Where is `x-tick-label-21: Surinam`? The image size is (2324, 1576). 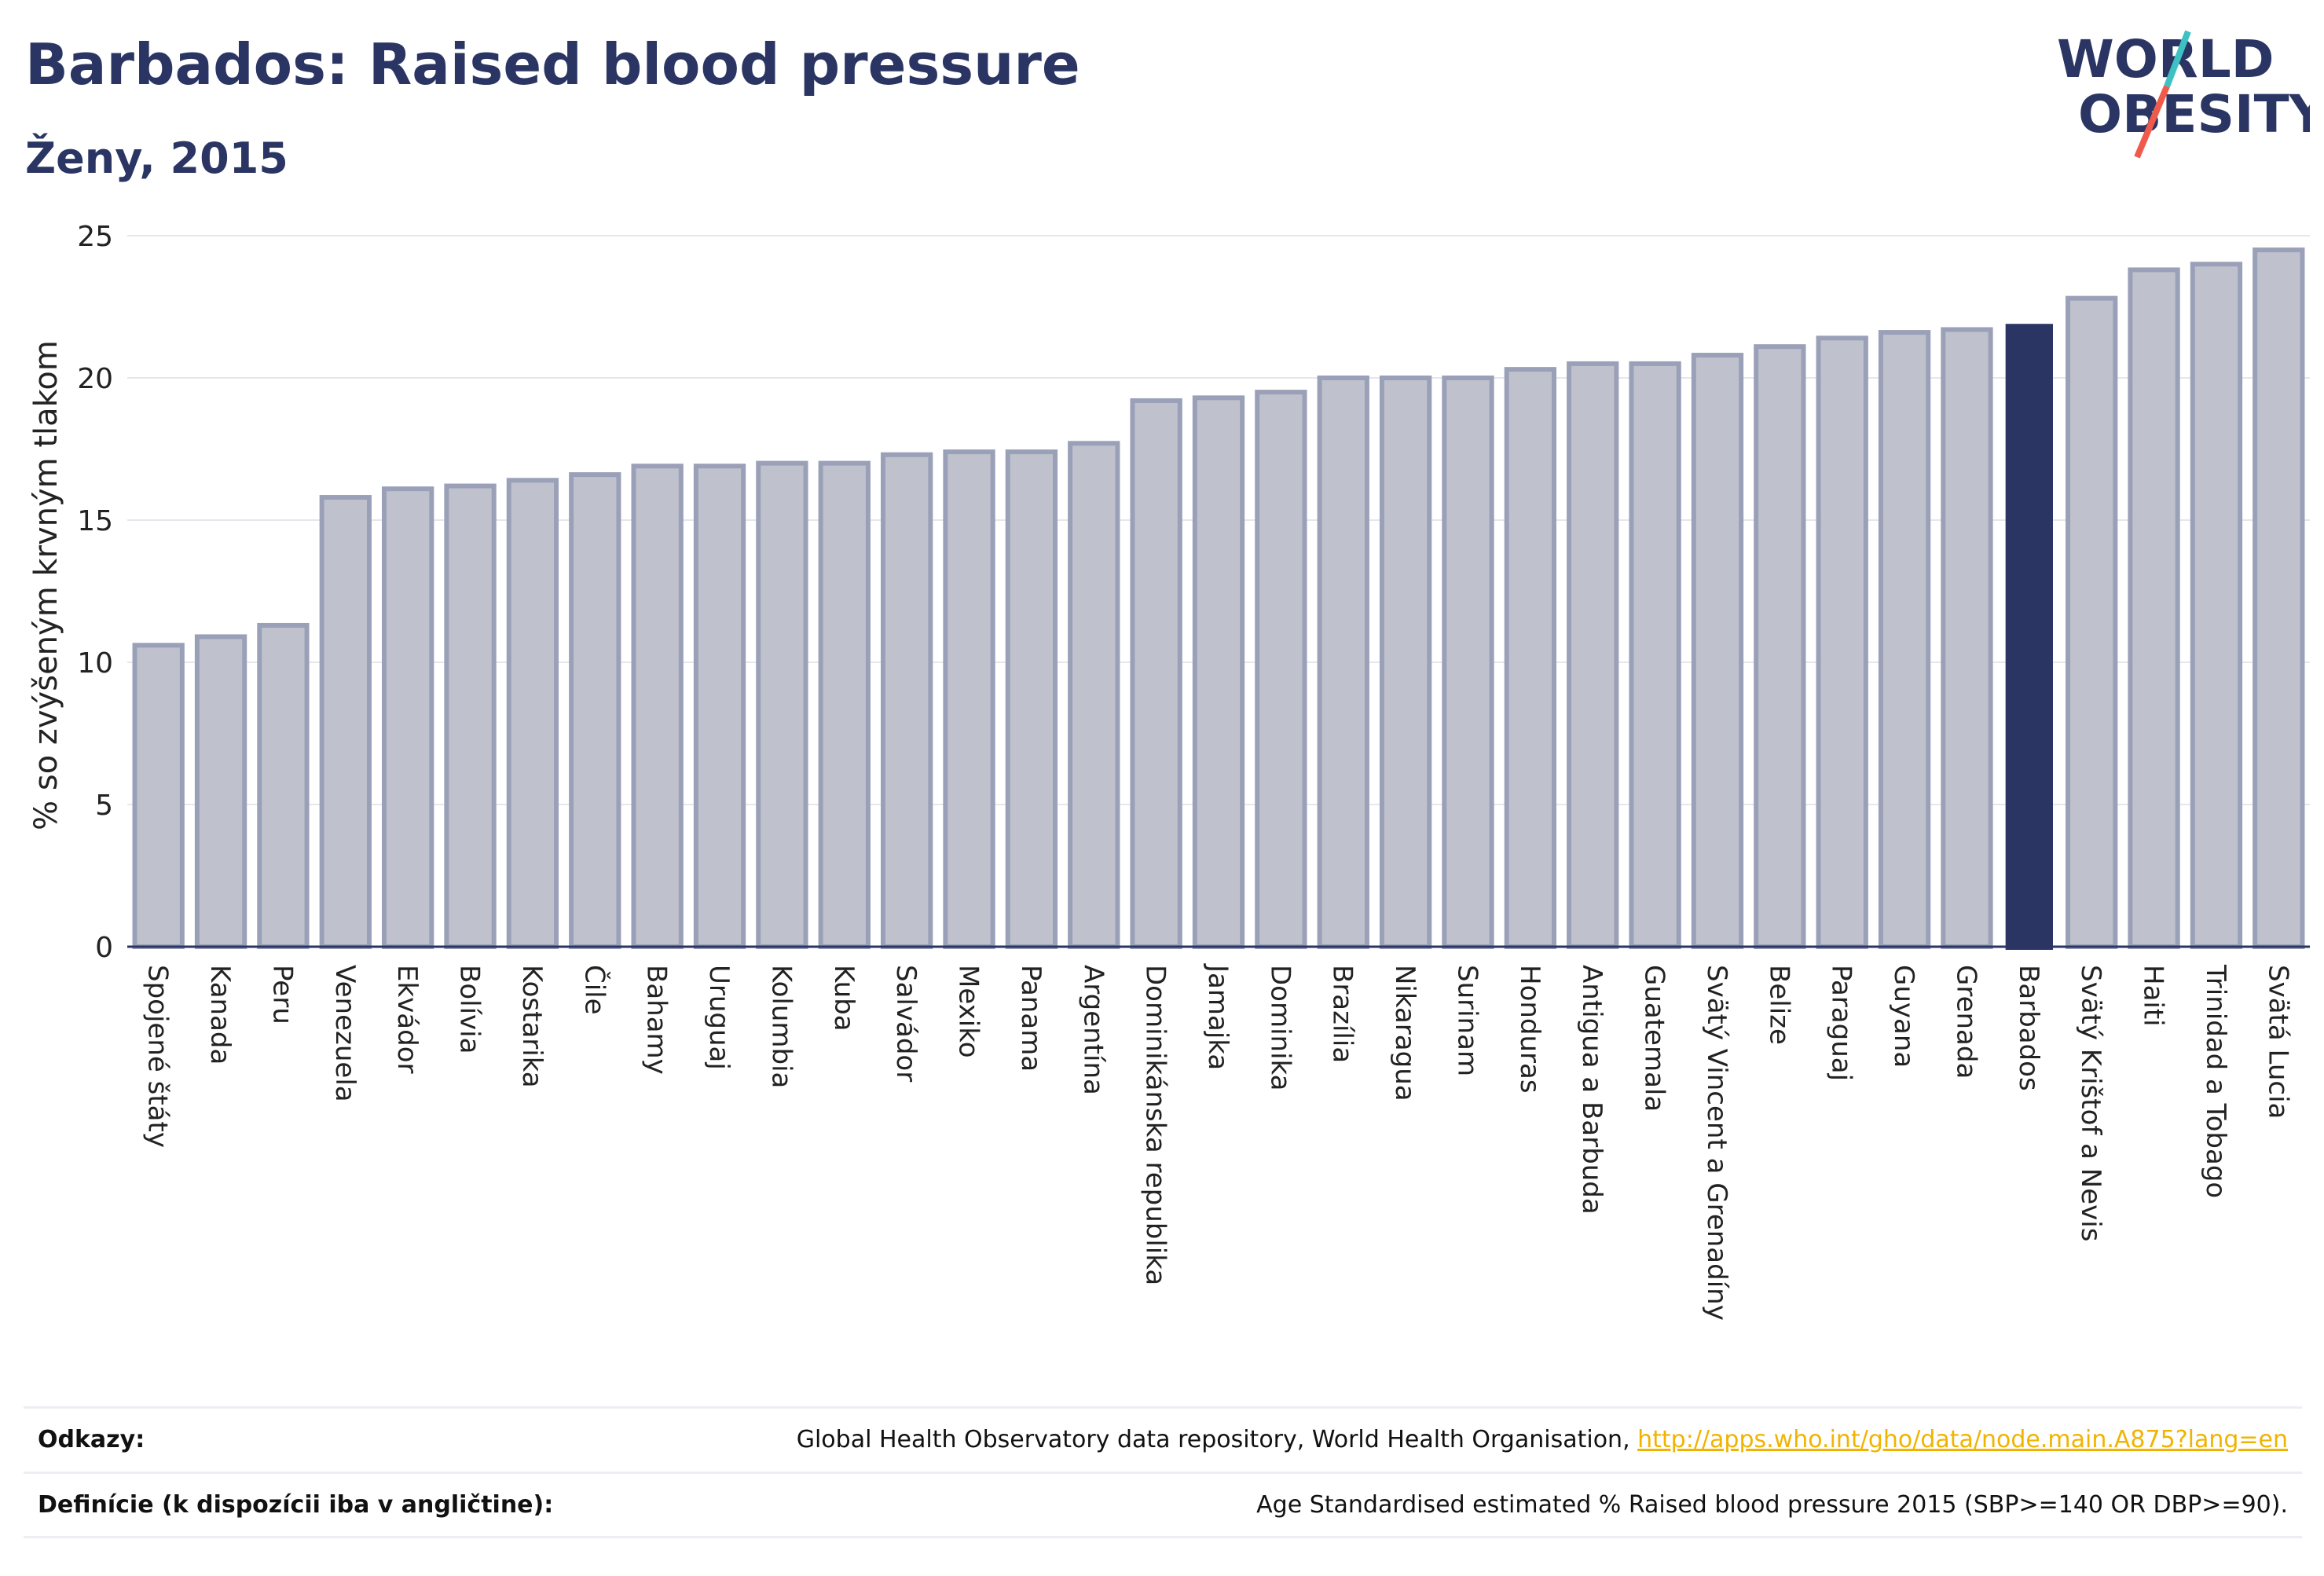
x-tick-label-21: Surinam is located at coordinates (1467, 1020).